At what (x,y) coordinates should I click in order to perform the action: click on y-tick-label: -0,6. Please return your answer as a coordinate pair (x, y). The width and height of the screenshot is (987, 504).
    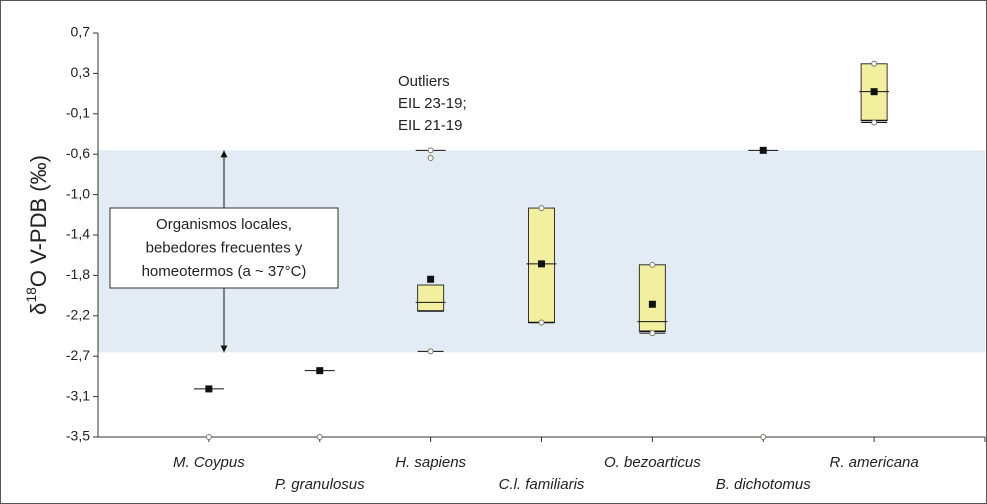
    Looking at the image, I should click on (78, 153).